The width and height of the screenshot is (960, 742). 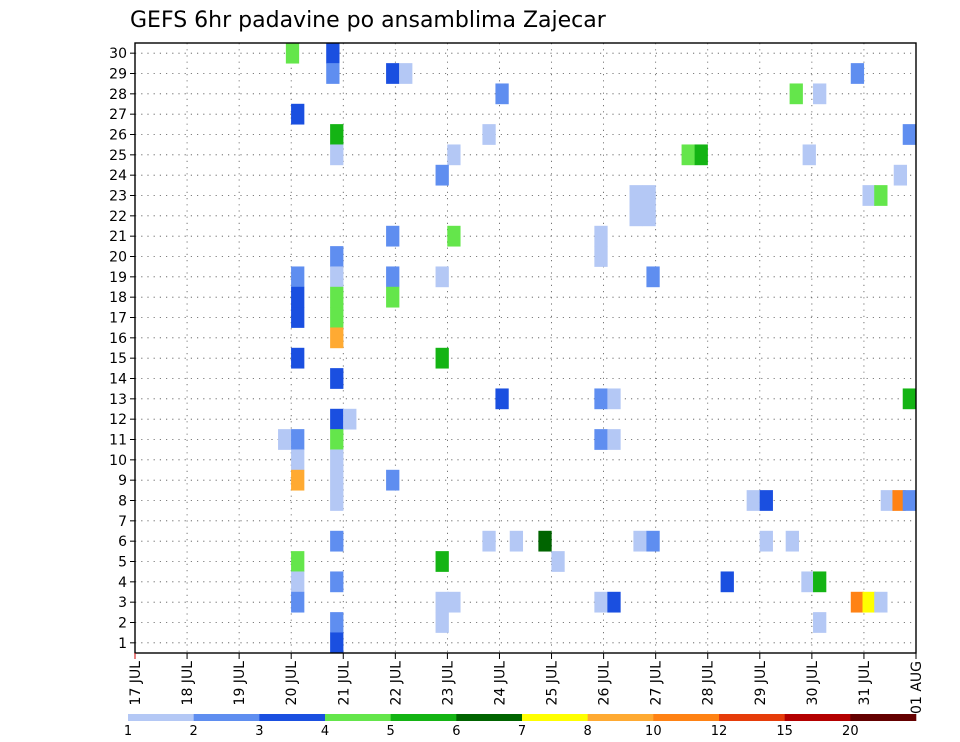 I want to click on colorbar-label: 4, so click(x=325, y=731).